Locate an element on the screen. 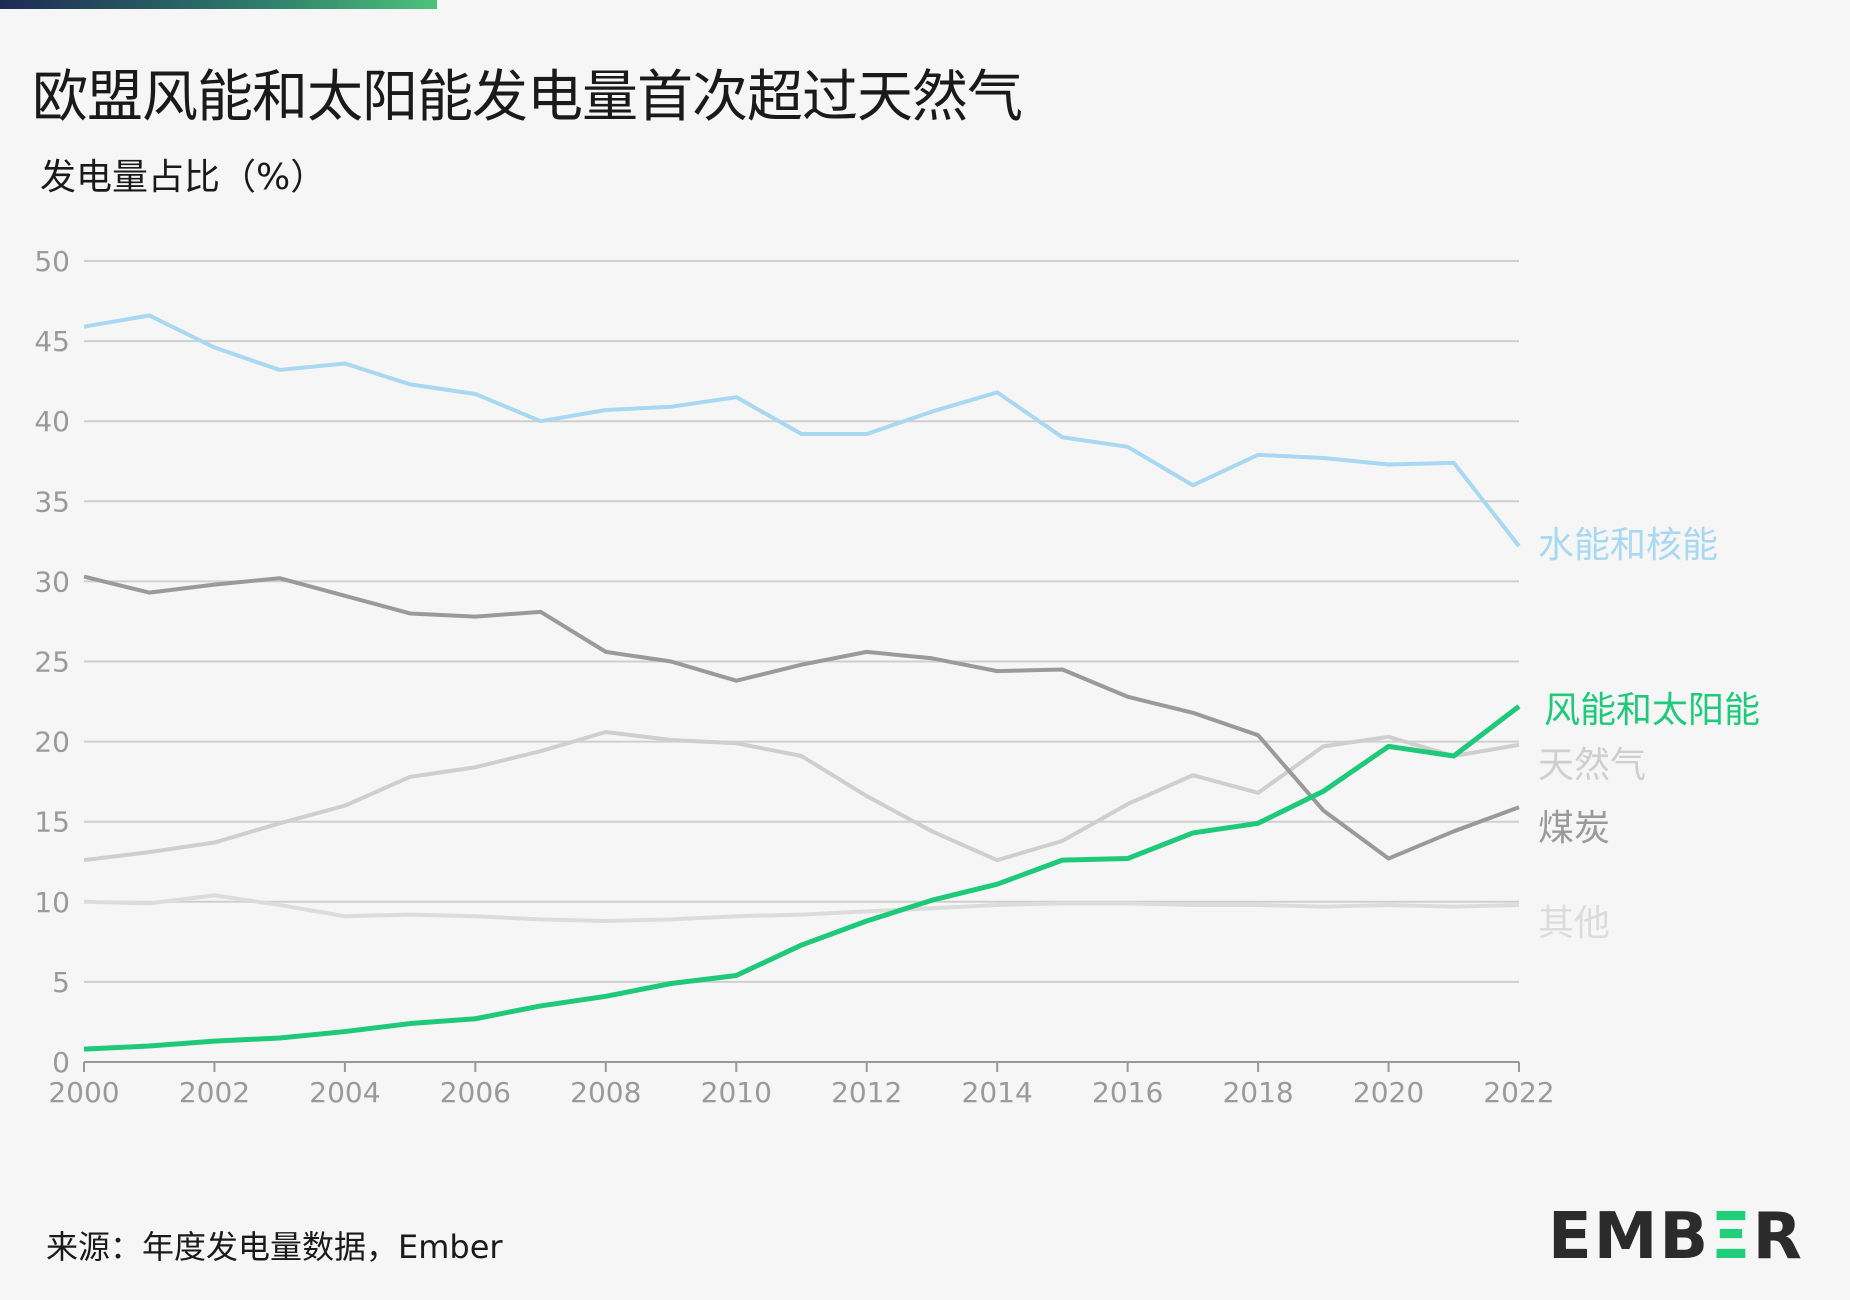 This screenshot has height=1300, width=1850. x-tick-label: 2020 is located at coordinates (1388, 1092).